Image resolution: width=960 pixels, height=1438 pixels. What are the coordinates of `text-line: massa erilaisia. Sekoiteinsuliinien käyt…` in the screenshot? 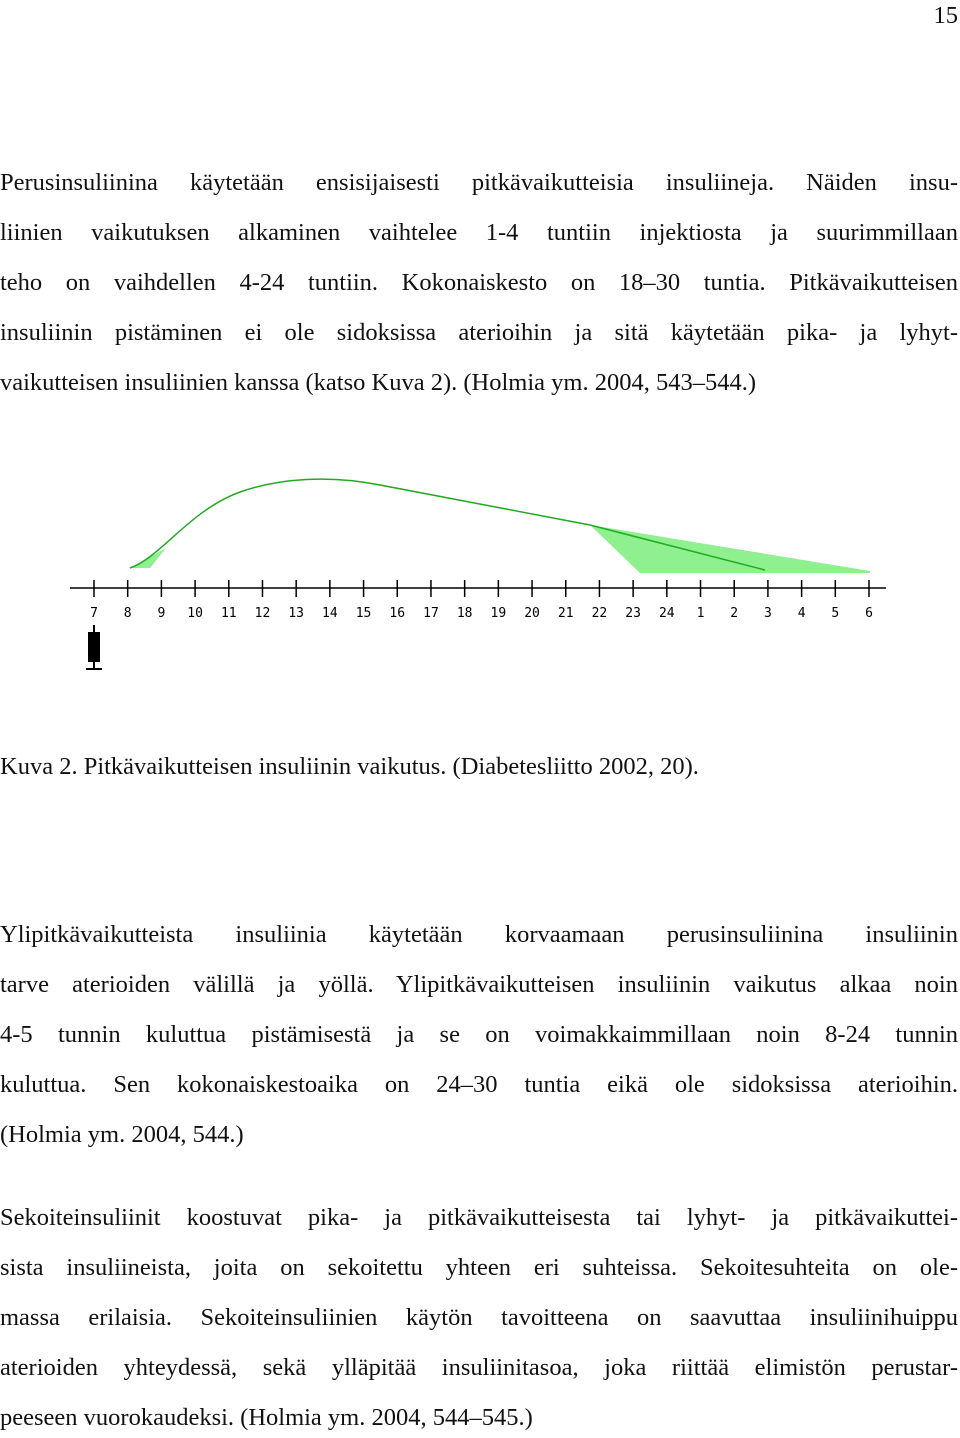 It's located at (479, 1317).